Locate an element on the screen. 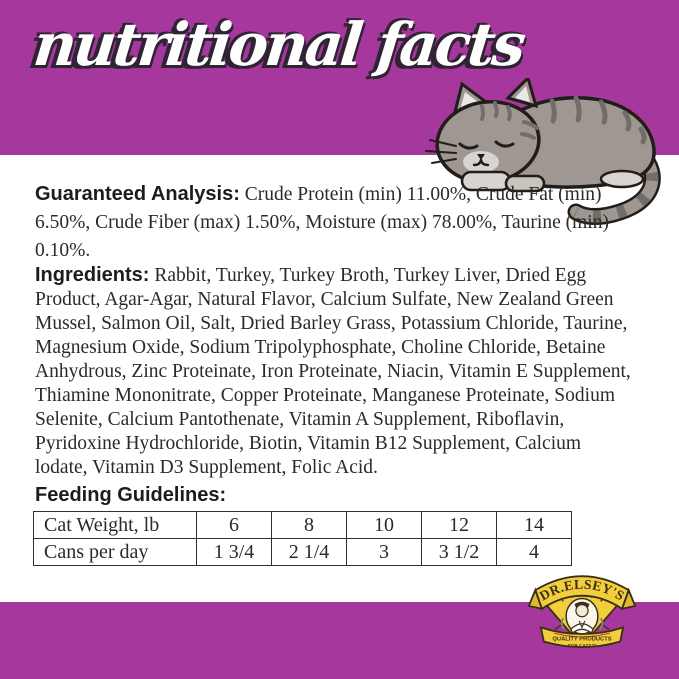 The height and width of the screenshot is (679, 679). table-cell: 12 is located at coordinates (459, 525).